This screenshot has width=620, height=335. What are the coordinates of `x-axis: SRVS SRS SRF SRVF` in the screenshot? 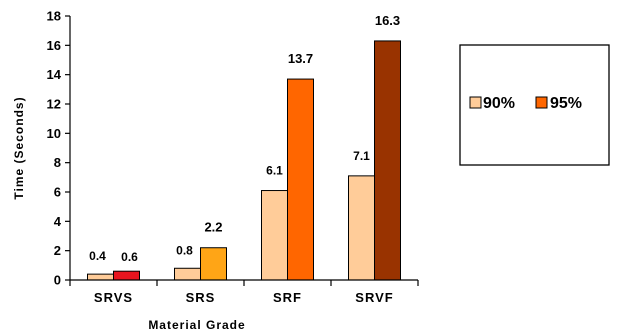 It's located at (244, 292).